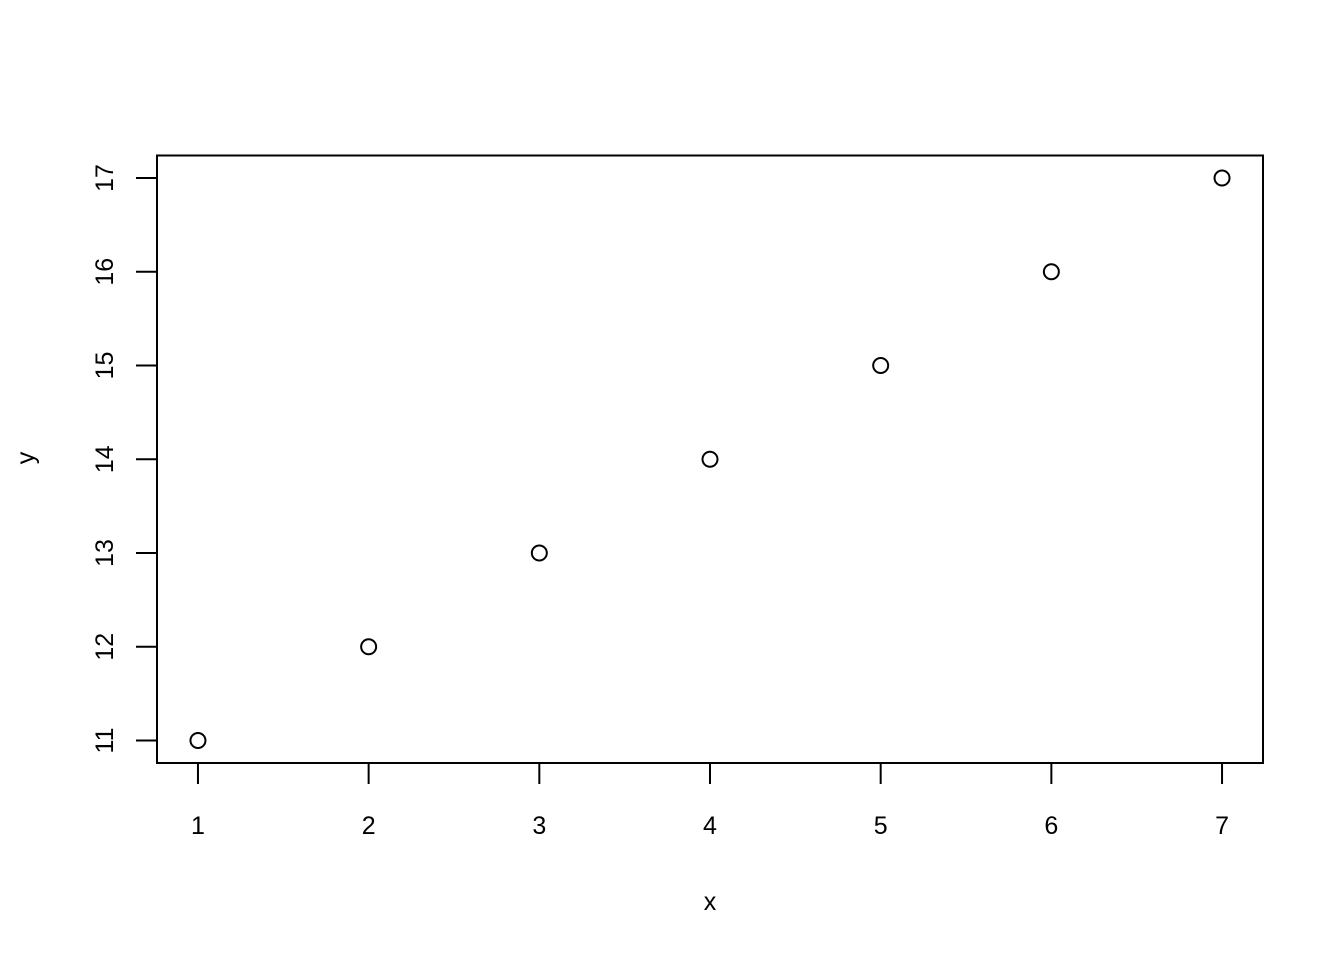  Describe the element at coordinates (710, 801) in the screenshot. I see `x-axis: 1 2 3 4 5 6 7` at that location.